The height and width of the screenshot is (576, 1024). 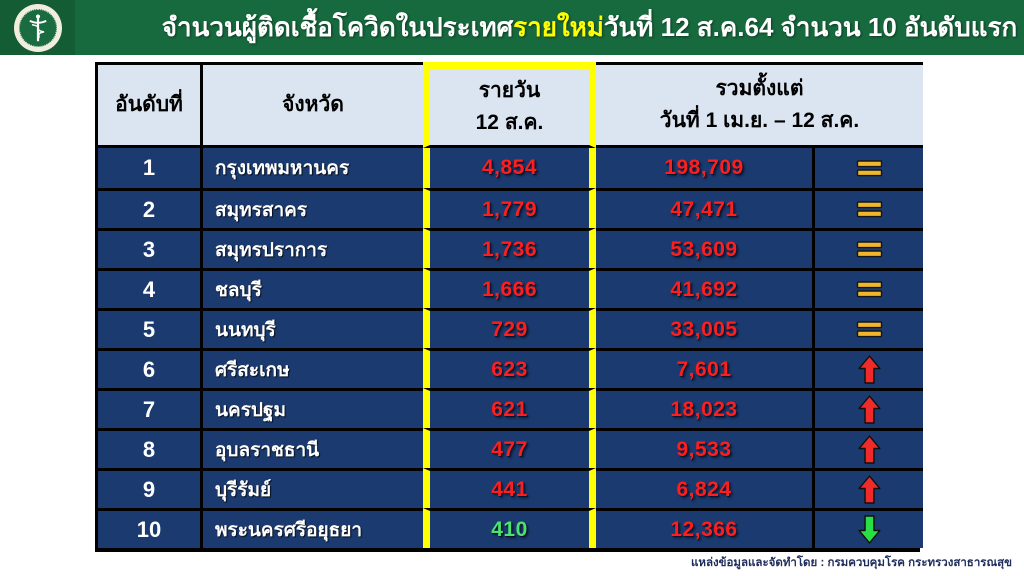 I want to click on table-row: 10 พระนครศรีอยุธยา 410 12,366, so click(x=510, y=528).